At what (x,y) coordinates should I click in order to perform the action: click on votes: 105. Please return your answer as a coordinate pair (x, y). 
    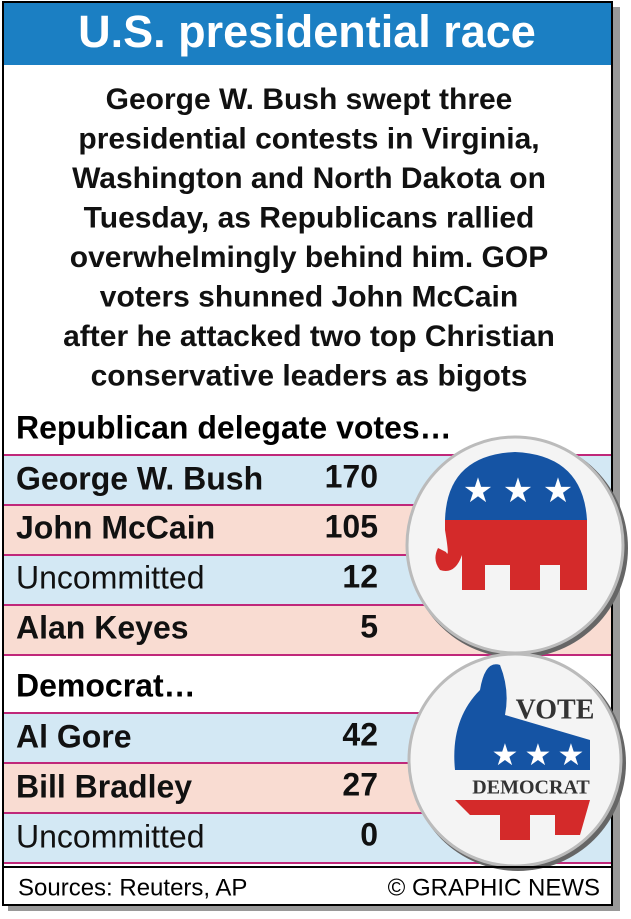
    Looking at the image, I should click on (351, 526).